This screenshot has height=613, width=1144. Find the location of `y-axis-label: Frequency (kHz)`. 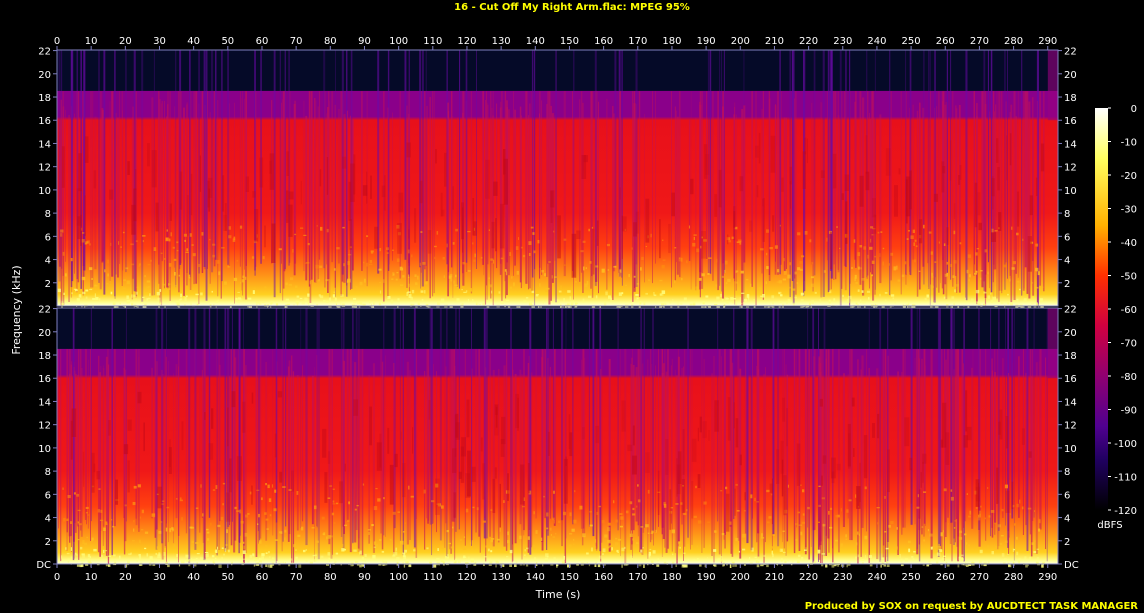

y-axis-label: Frequency (kHz) is located at coordinates (16, 309).